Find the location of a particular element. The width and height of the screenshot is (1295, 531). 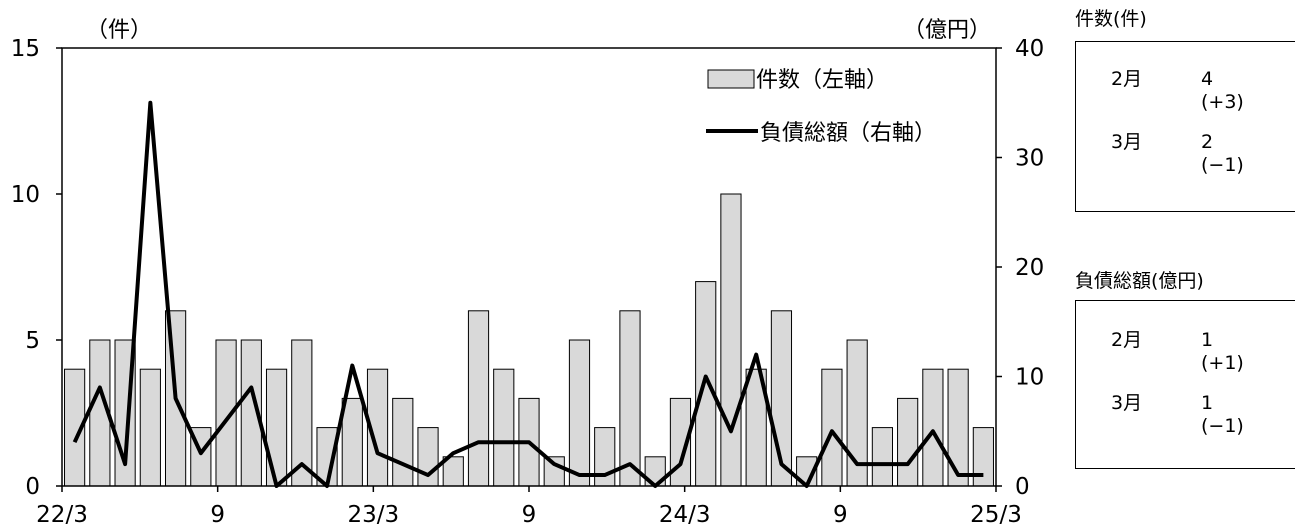

legend-line-label: 負債総額（右軸） is located at coordinates (848, 133).